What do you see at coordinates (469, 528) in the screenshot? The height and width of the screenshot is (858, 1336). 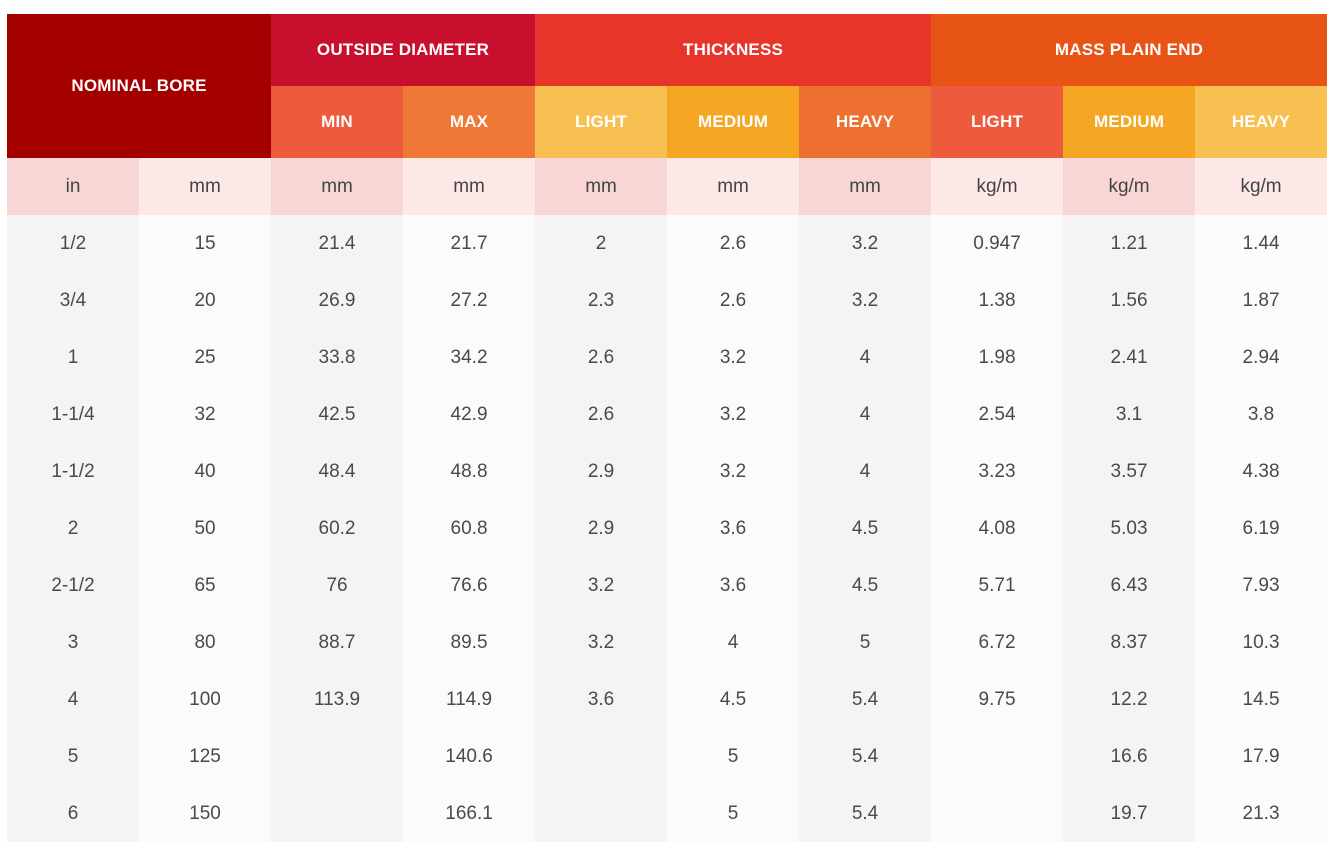 I see `table-cell: 60.8` at bounding box center [469, 528].